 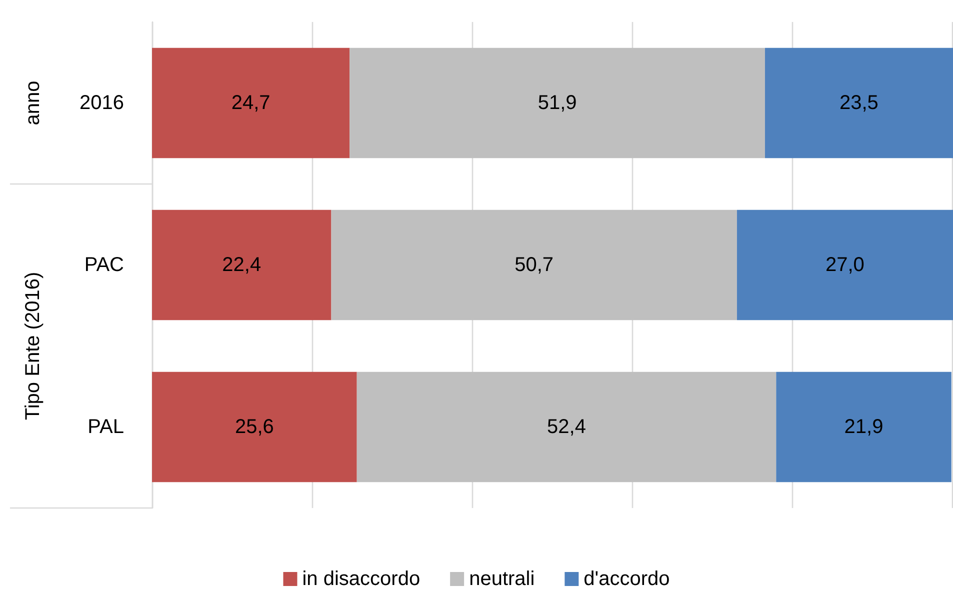 I want to click on data-label: 22,4, so click(x=242, y=265).